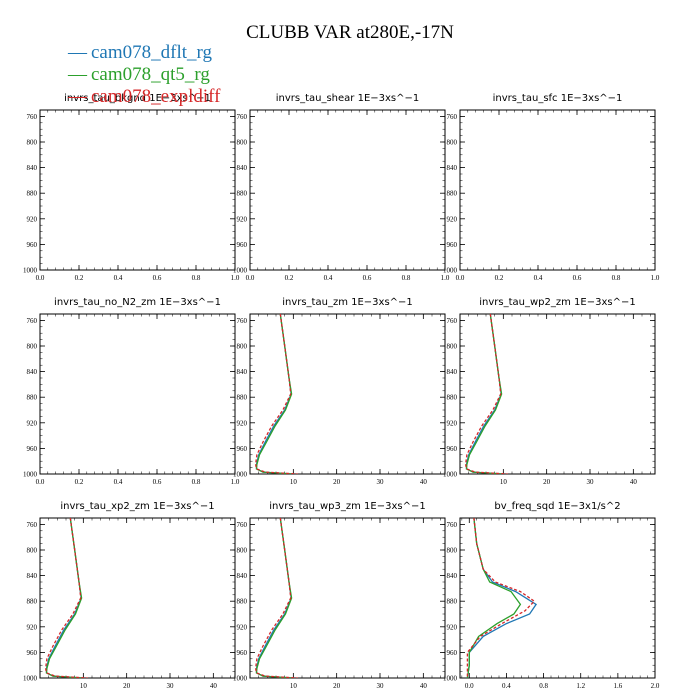  Describe the element at coordinates (580, 686) in the screenshot. I see `x-tick-label: 1.2` at that location.